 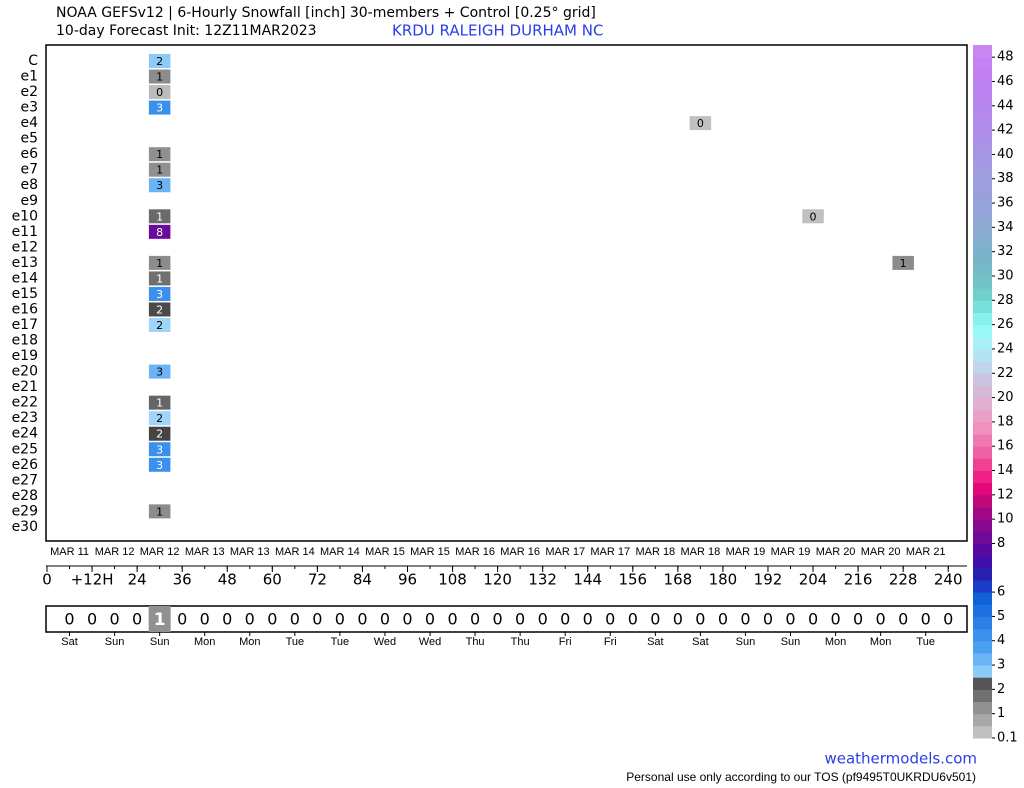 I want to click on colorbar-tick-label: 14, so click(x=1005, y=470).